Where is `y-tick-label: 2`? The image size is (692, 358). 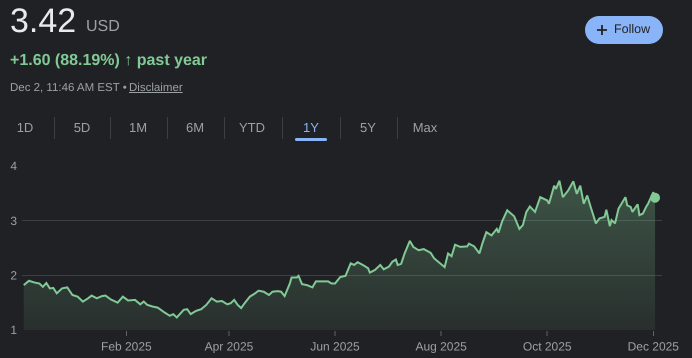 y-tick-label: 2 is located at coordinates (14, 275).